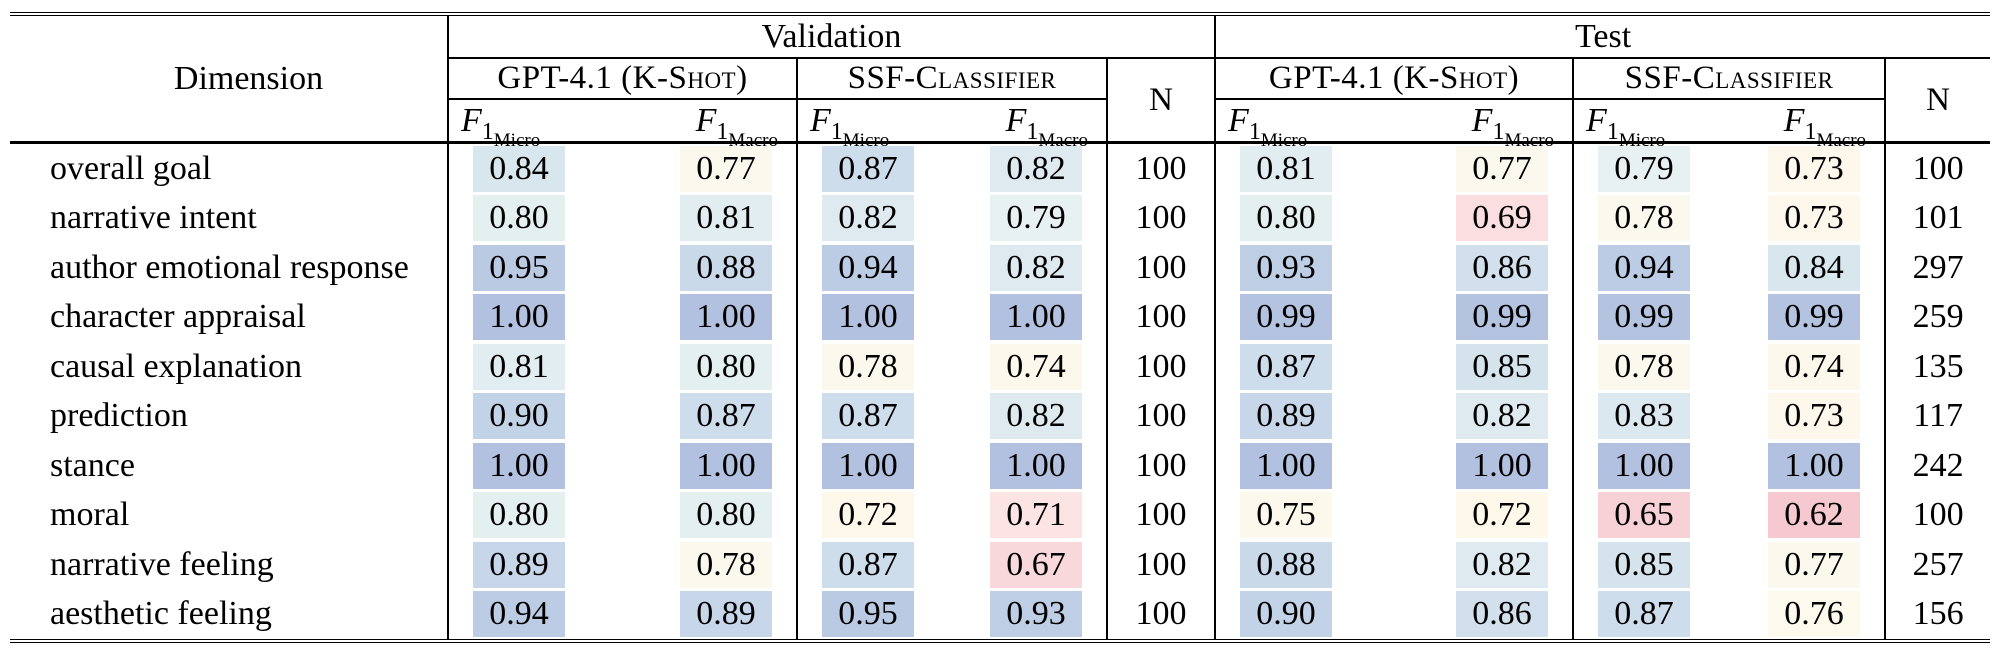 The height and width of the screenshot is (649, 2000). I want to click on score-value: 0.86, so click(1502, 267).